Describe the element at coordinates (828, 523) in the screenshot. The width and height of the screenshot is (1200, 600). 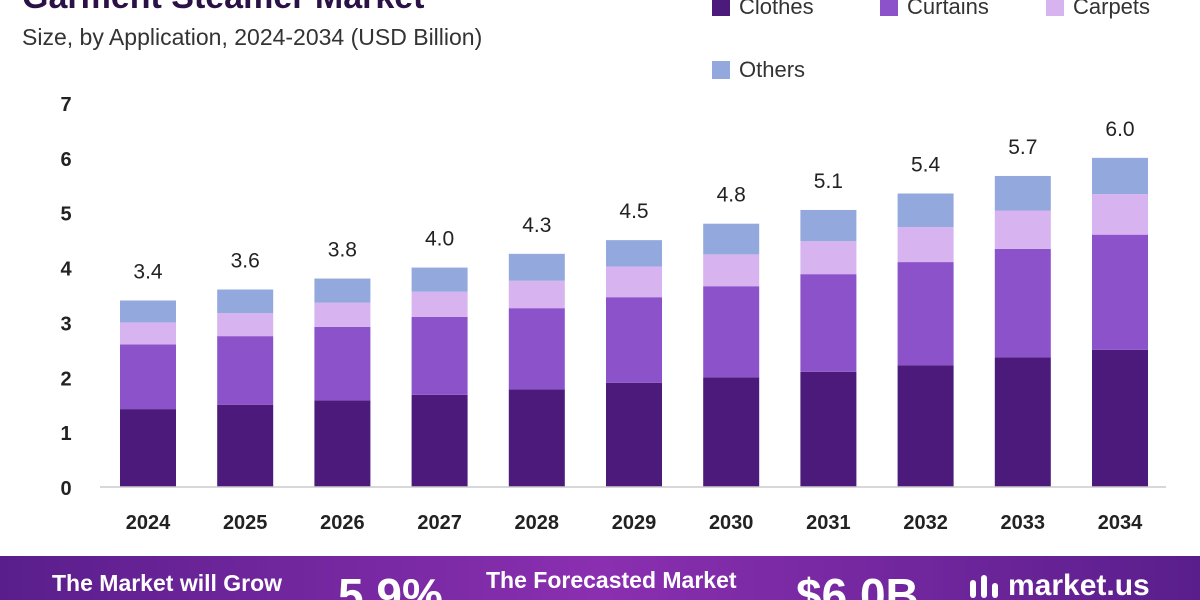
I see `x-tick-label: 2031` at that location.